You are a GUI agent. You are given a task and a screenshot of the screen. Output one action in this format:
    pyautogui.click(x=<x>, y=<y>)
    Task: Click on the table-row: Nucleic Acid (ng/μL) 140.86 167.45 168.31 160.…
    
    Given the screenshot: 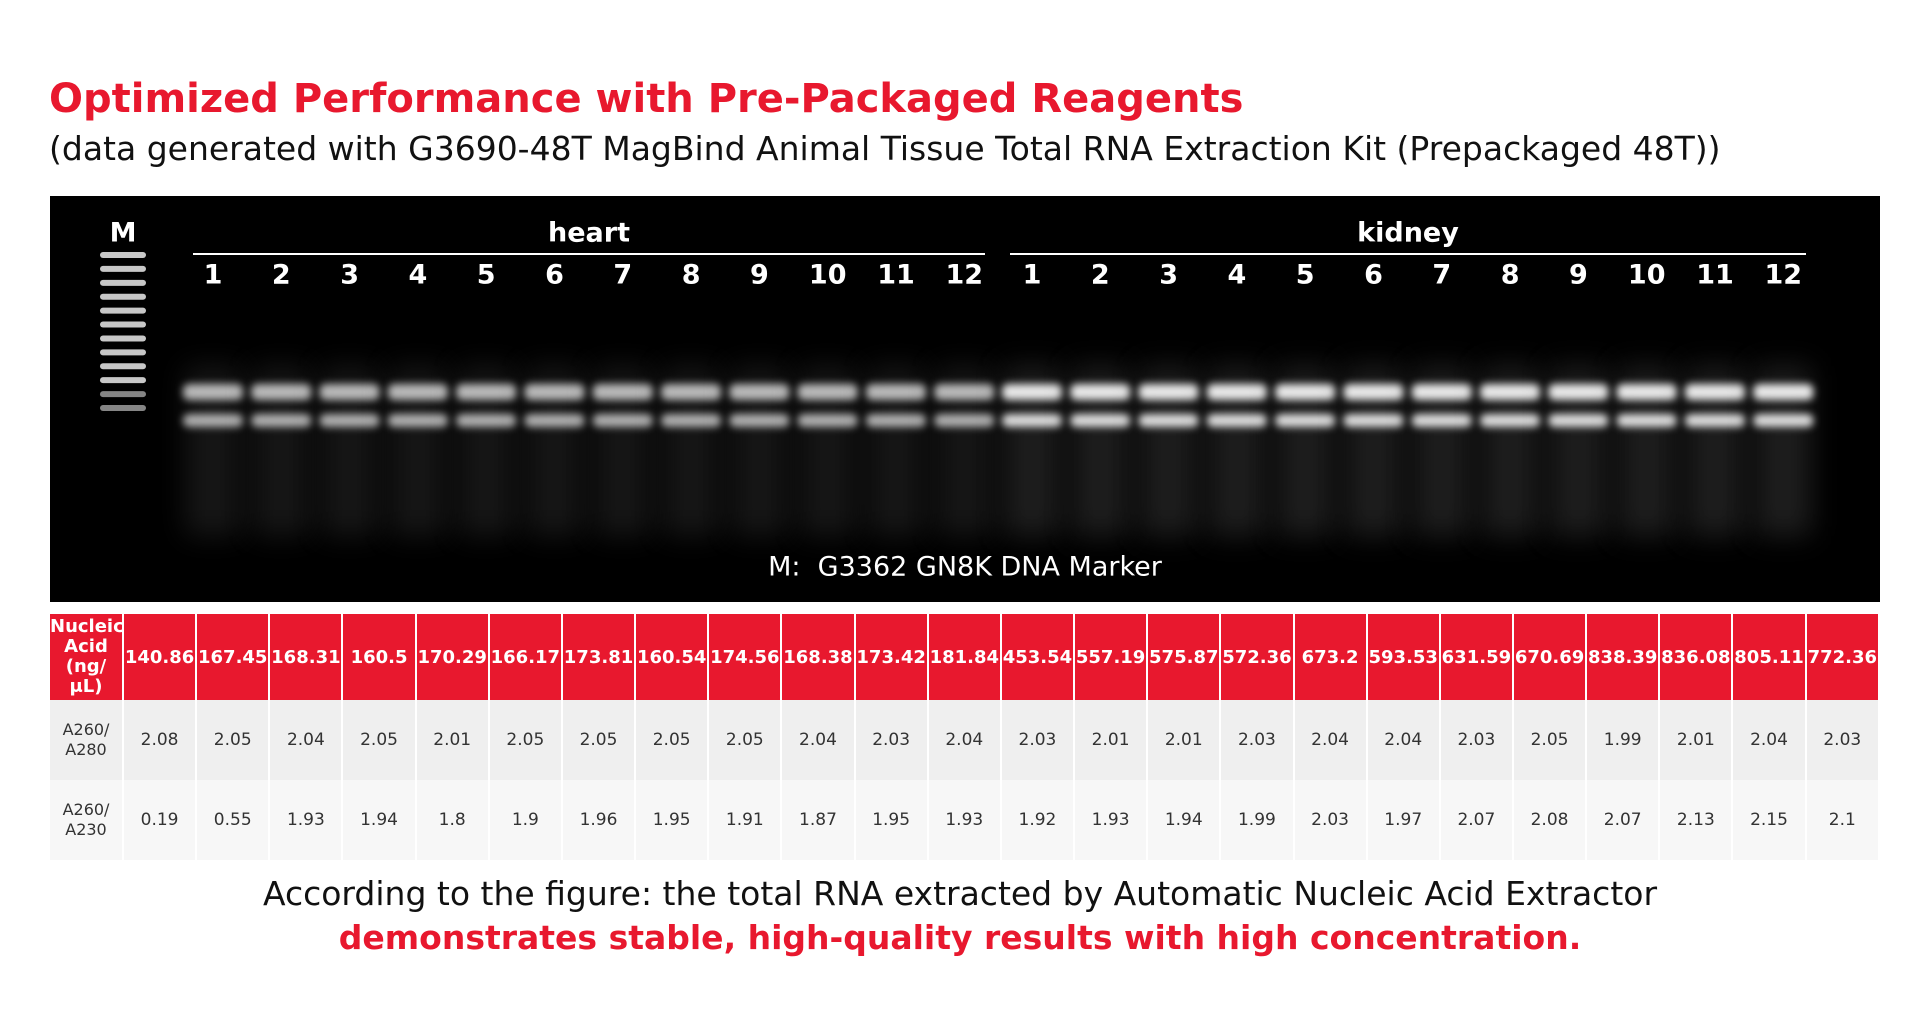 What is the action you would take?
    pyautogui.click(x=965, y=657)
    